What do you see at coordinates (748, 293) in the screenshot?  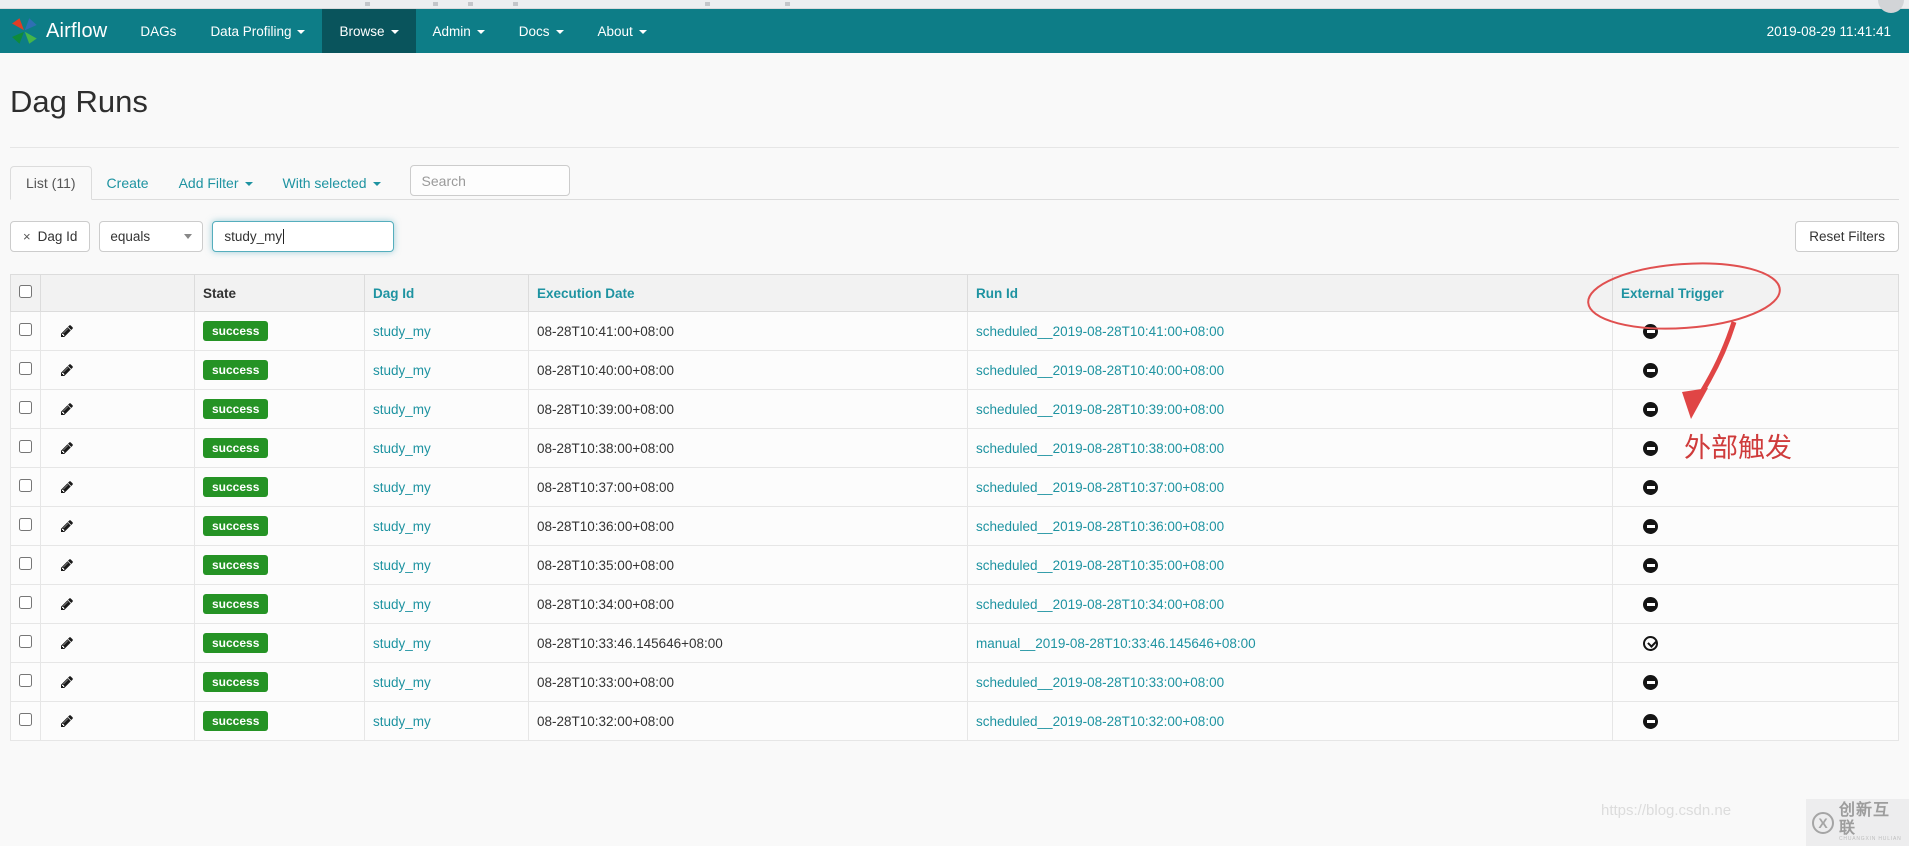 I see `execution-date-header: Execution Date` at bounding box center [748, 293].